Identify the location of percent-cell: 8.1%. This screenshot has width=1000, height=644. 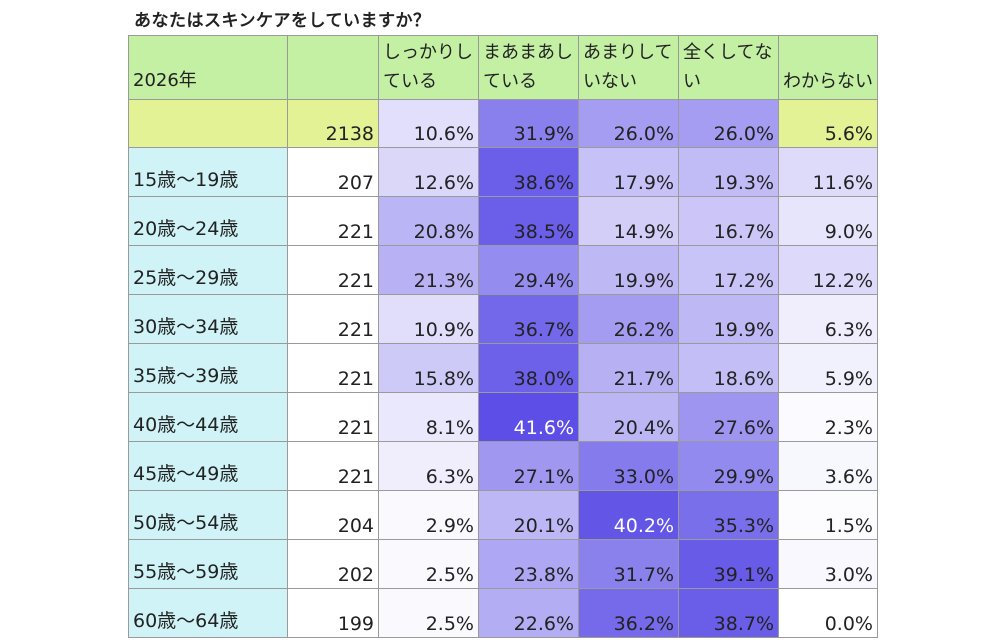
(428, 417).